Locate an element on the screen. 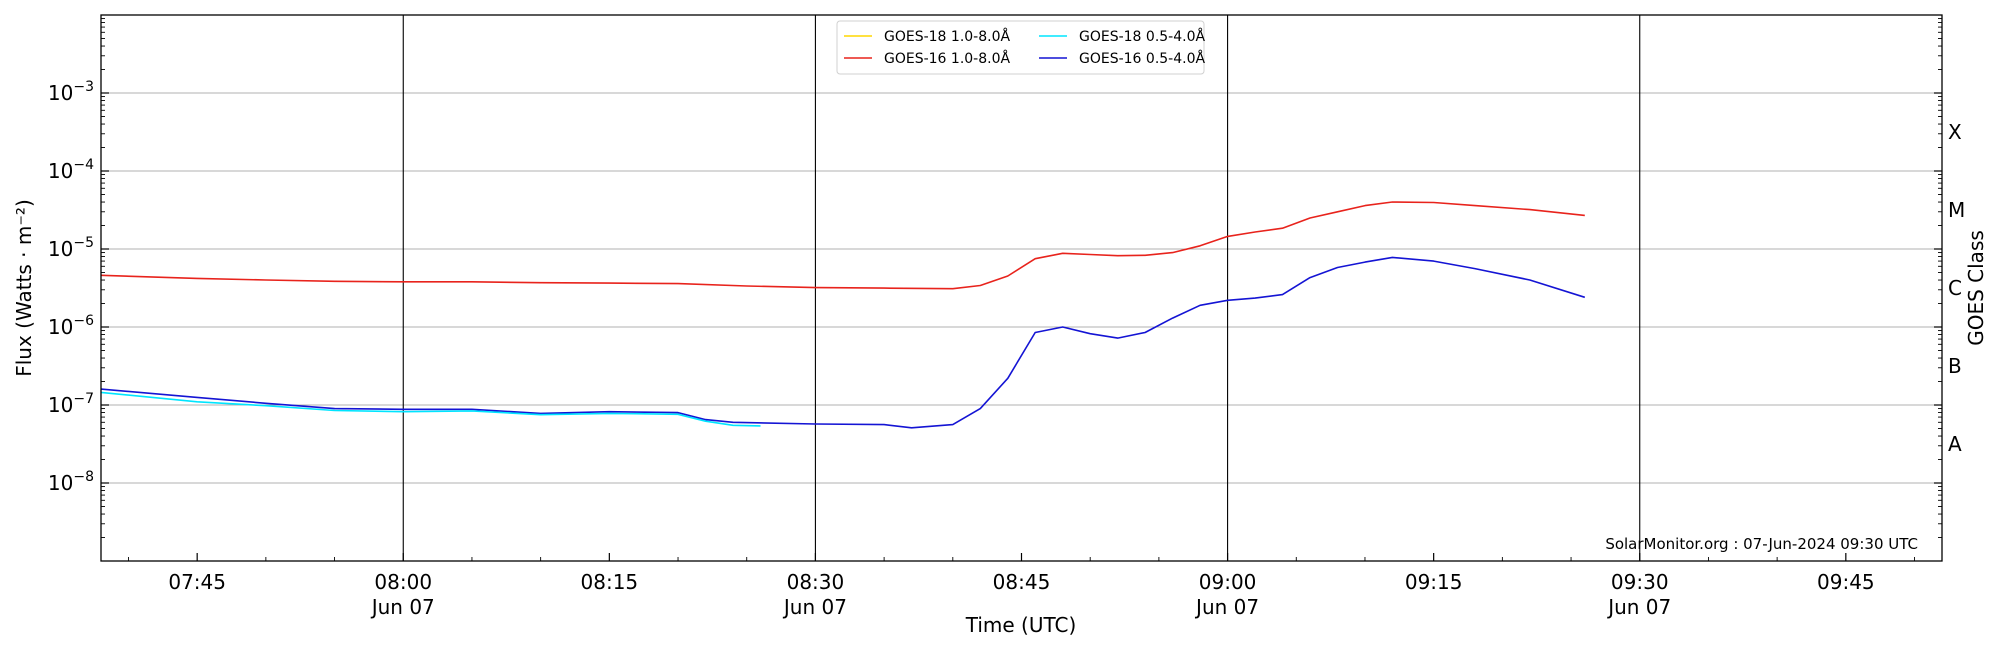  x-tick-label: 08:30 is located at coordinates (816, 582).